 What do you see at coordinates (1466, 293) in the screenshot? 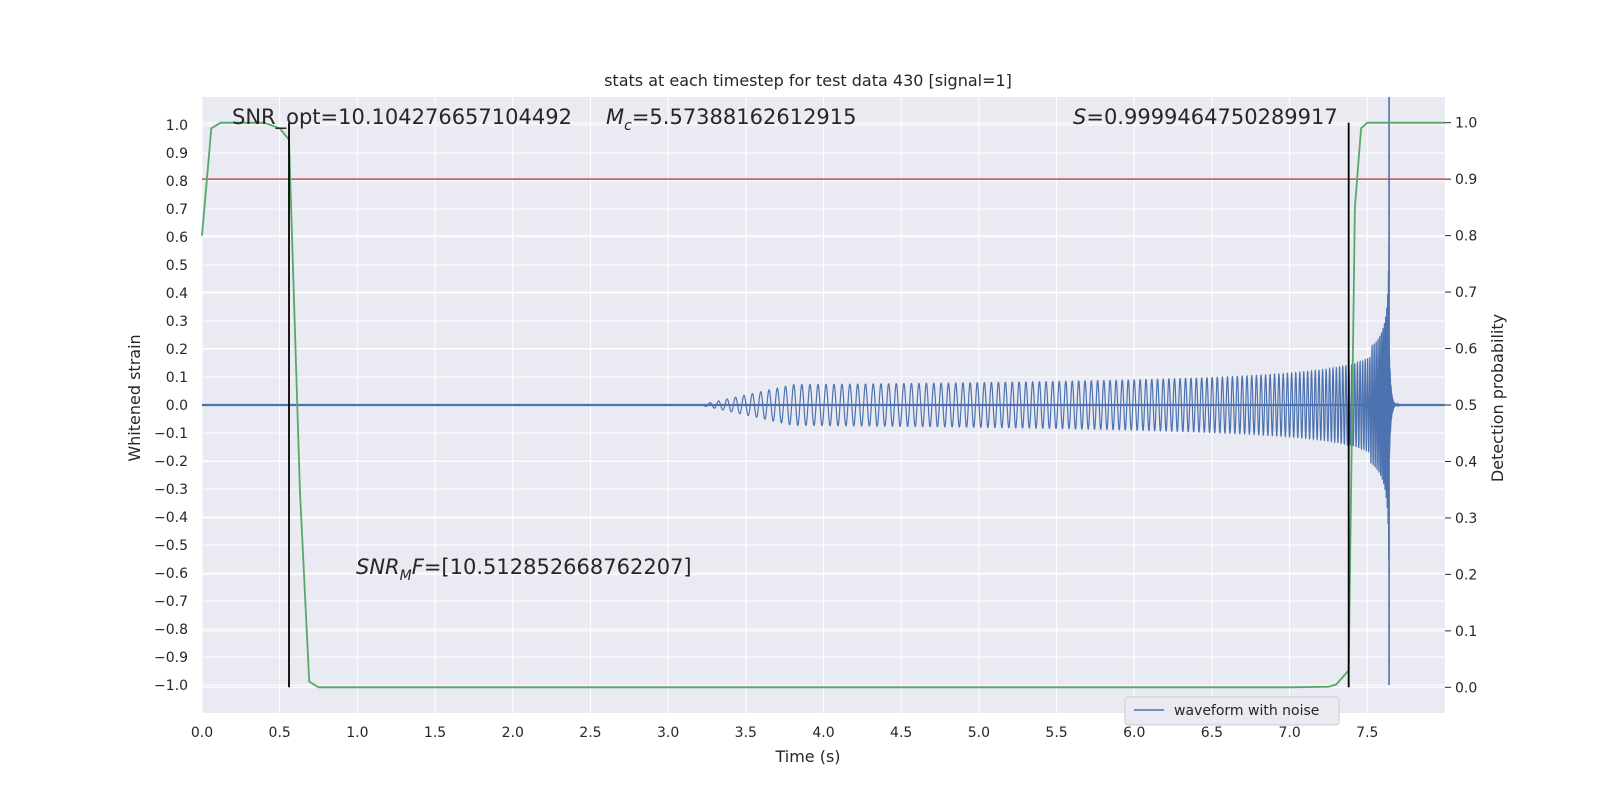
I see `y-right-tick-label: 0.7` at bounding box center [1466, 293].